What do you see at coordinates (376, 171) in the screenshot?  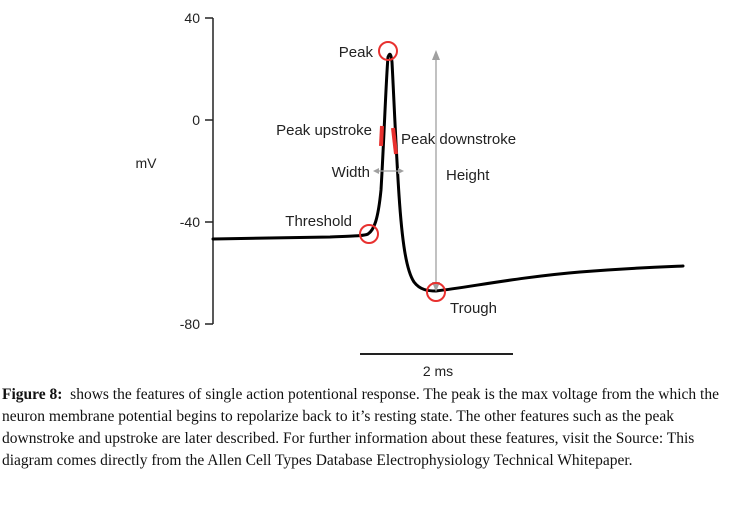 I see `width-arrowhead-left` at bounding box center [376, 171].